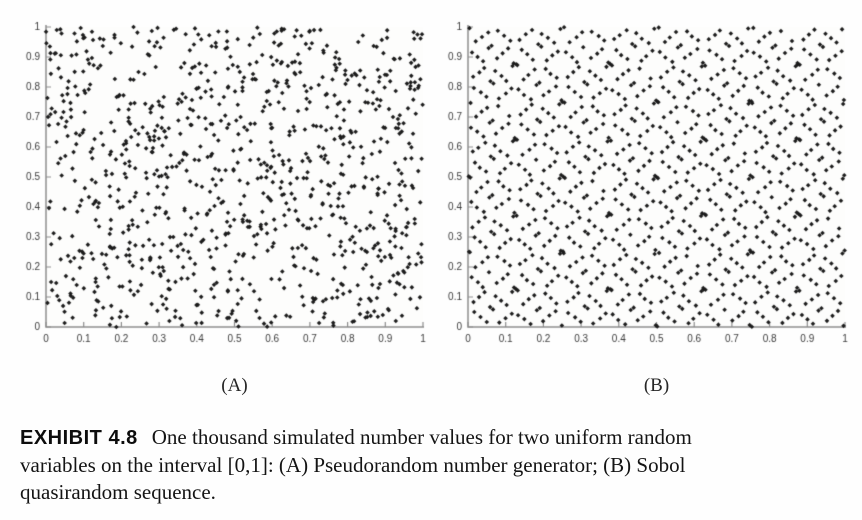 The image size is (862, 520). What do you see at coordinates (118, 492) in the screenshot?
I see `caption-line-3: quasirandom sequence.` at bounding box center [118, 492].